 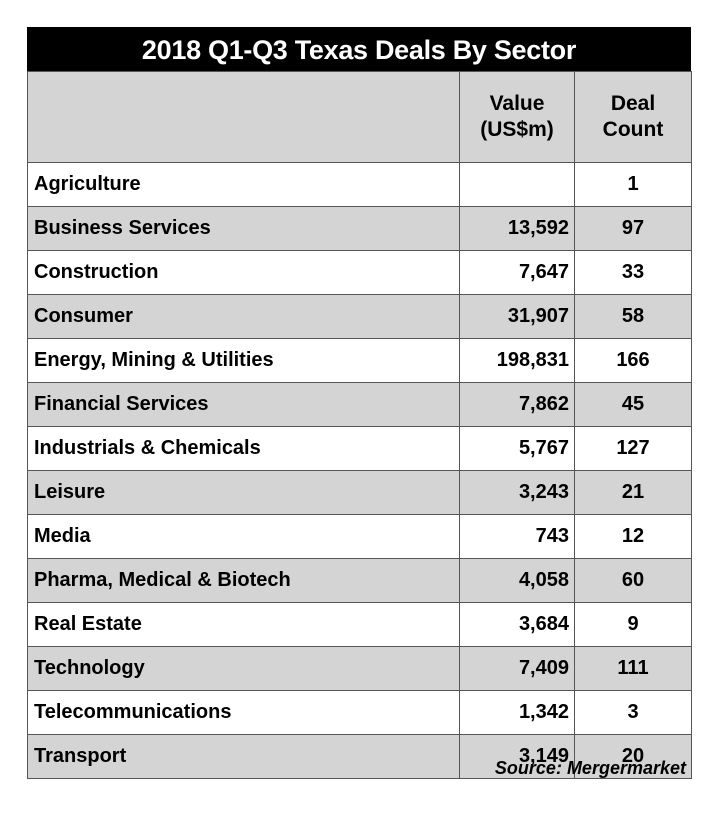 What do you see at coordinates (517, 712) in the screenshot?
I see `value-cell: 1,342` at bounding box center [517, 712].